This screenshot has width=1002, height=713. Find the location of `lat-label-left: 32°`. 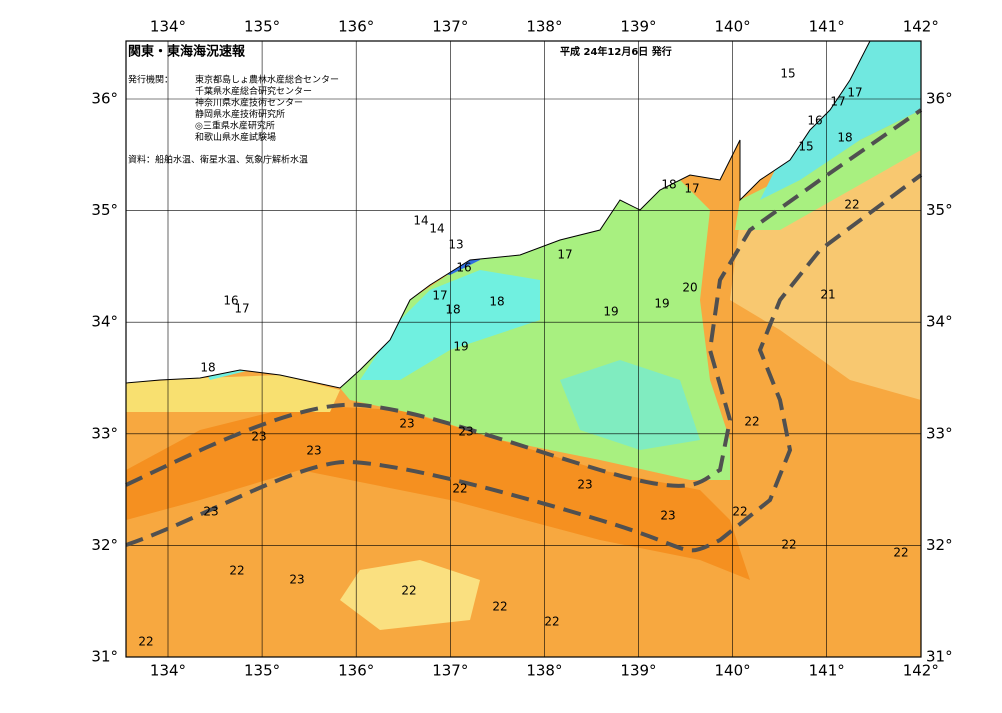

lat-label-left: 32° is located at coordinates (104, 545).